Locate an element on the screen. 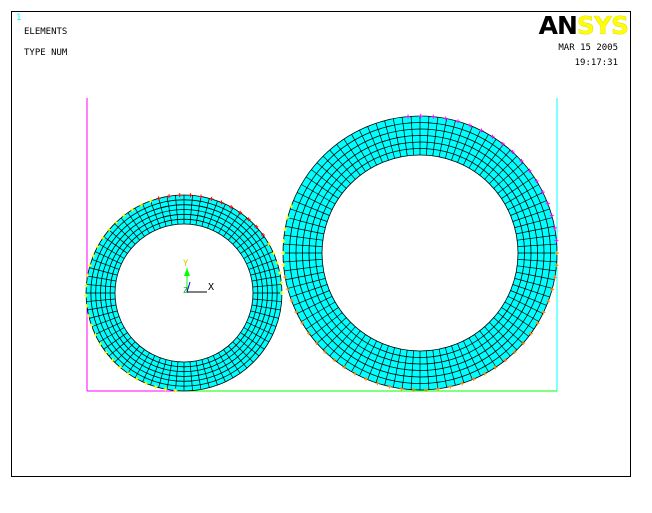 This screenshot has height=513, width=652. plot-subtitle: TYPE NUM is located at coordinates (46, 53).